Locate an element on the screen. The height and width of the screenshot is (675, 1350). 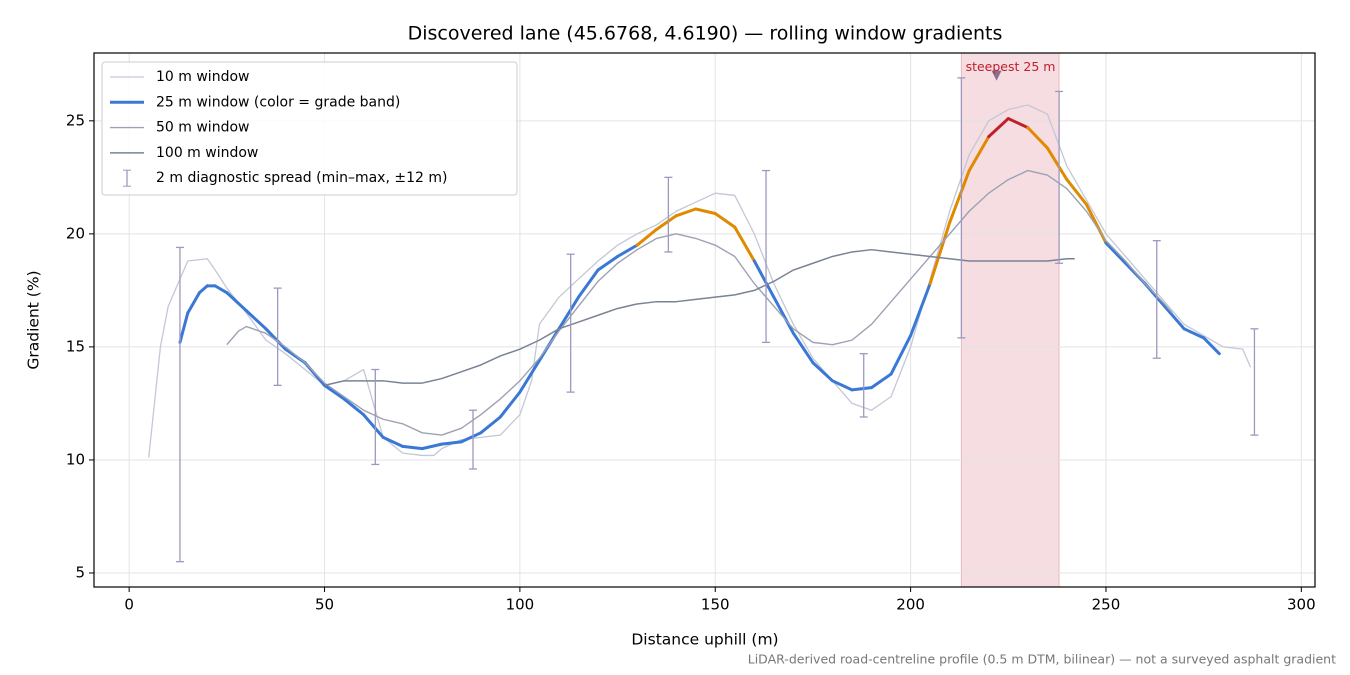
annotation-marker is located at coordinates (996, 75).